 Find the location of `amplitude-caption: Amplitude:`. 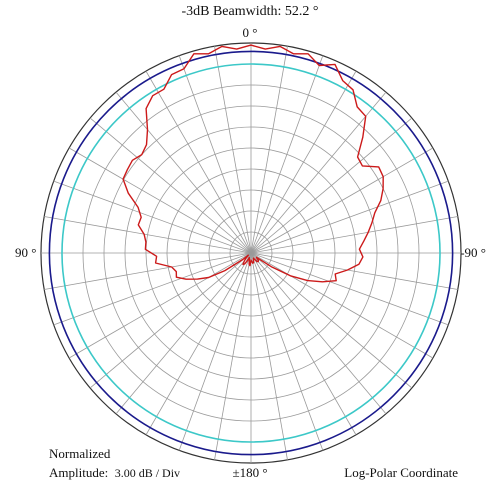

amplitude-caption: Amplitude: is located at coordinates (79, 472).